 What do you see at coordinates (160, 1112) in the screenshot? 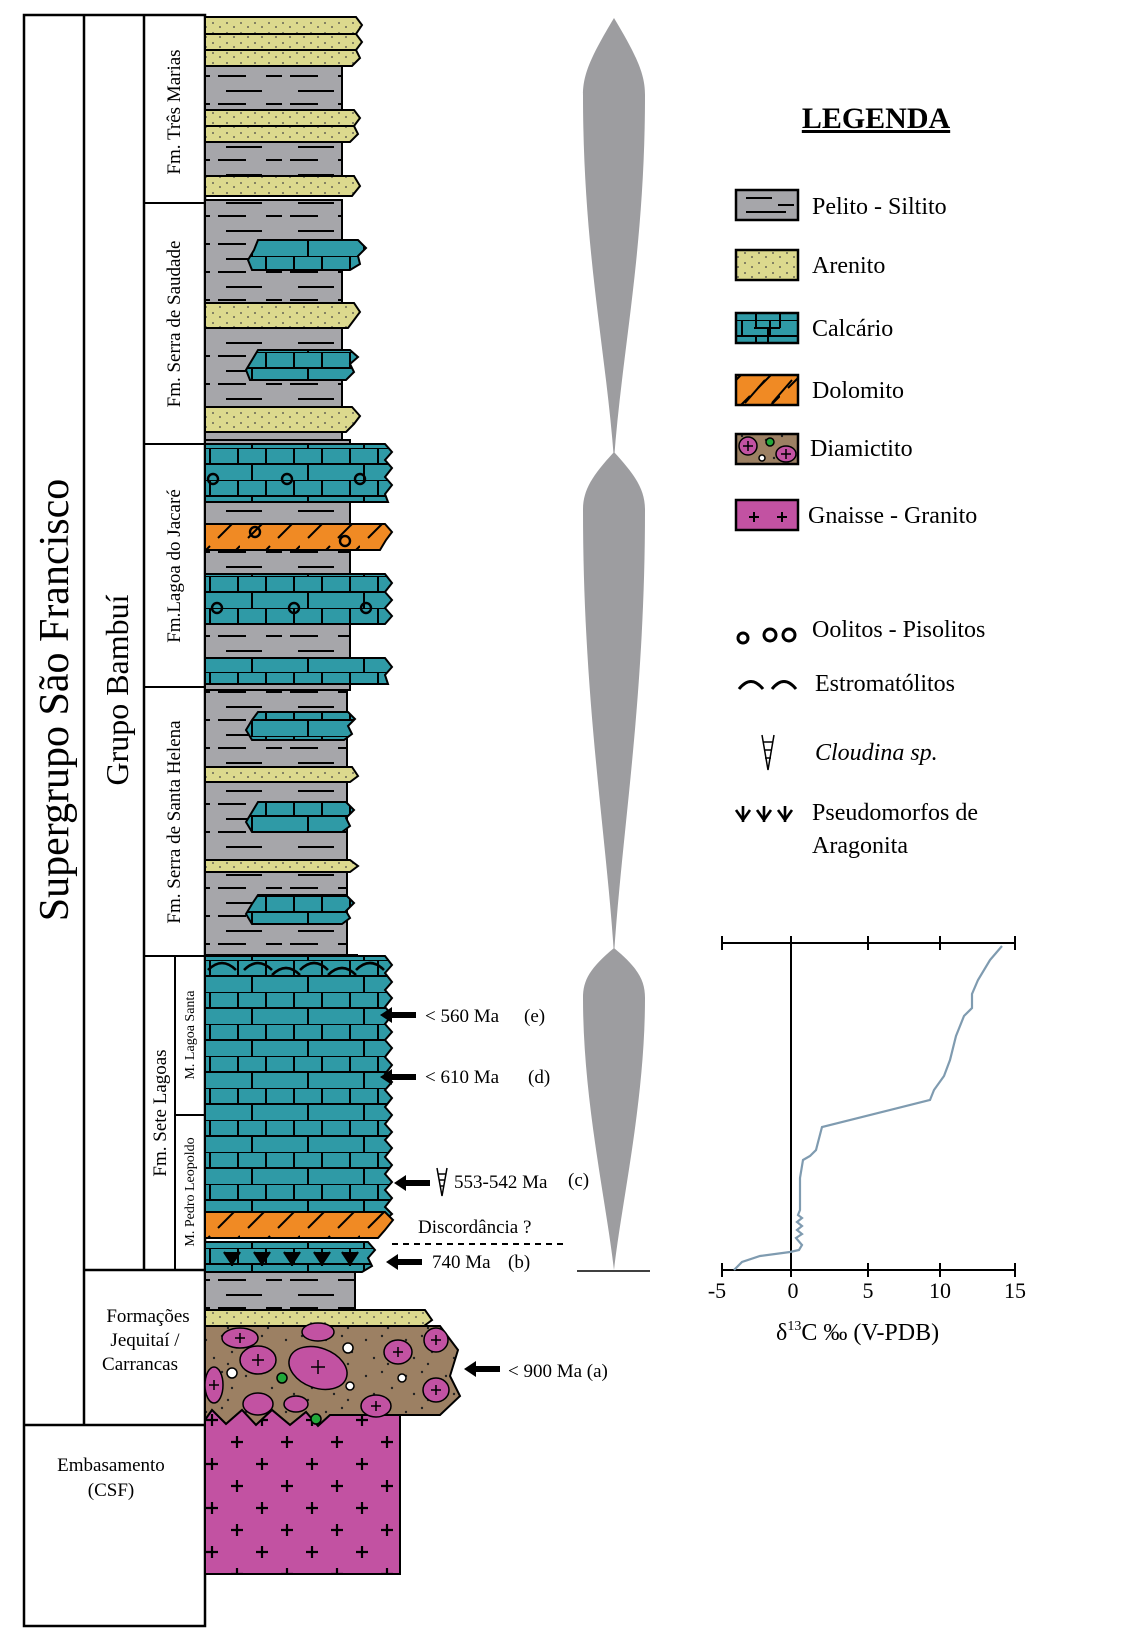
I see `fm-sete-lagoas-label: Fm. Sete Lagoas` at bounding box center [160, 1112].